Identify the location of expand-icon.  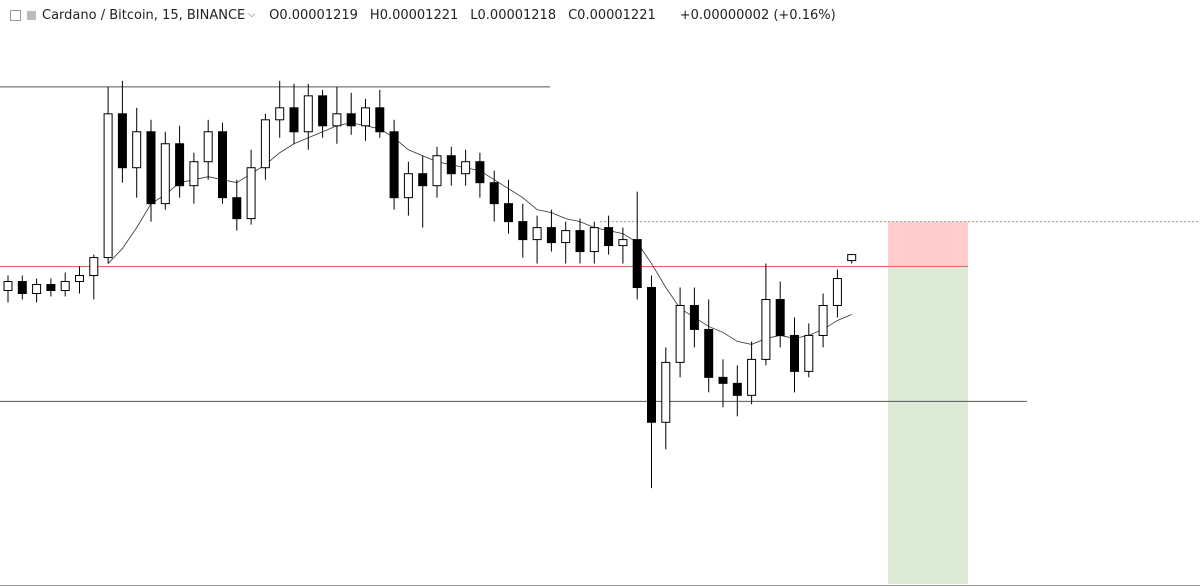
(15, 15).